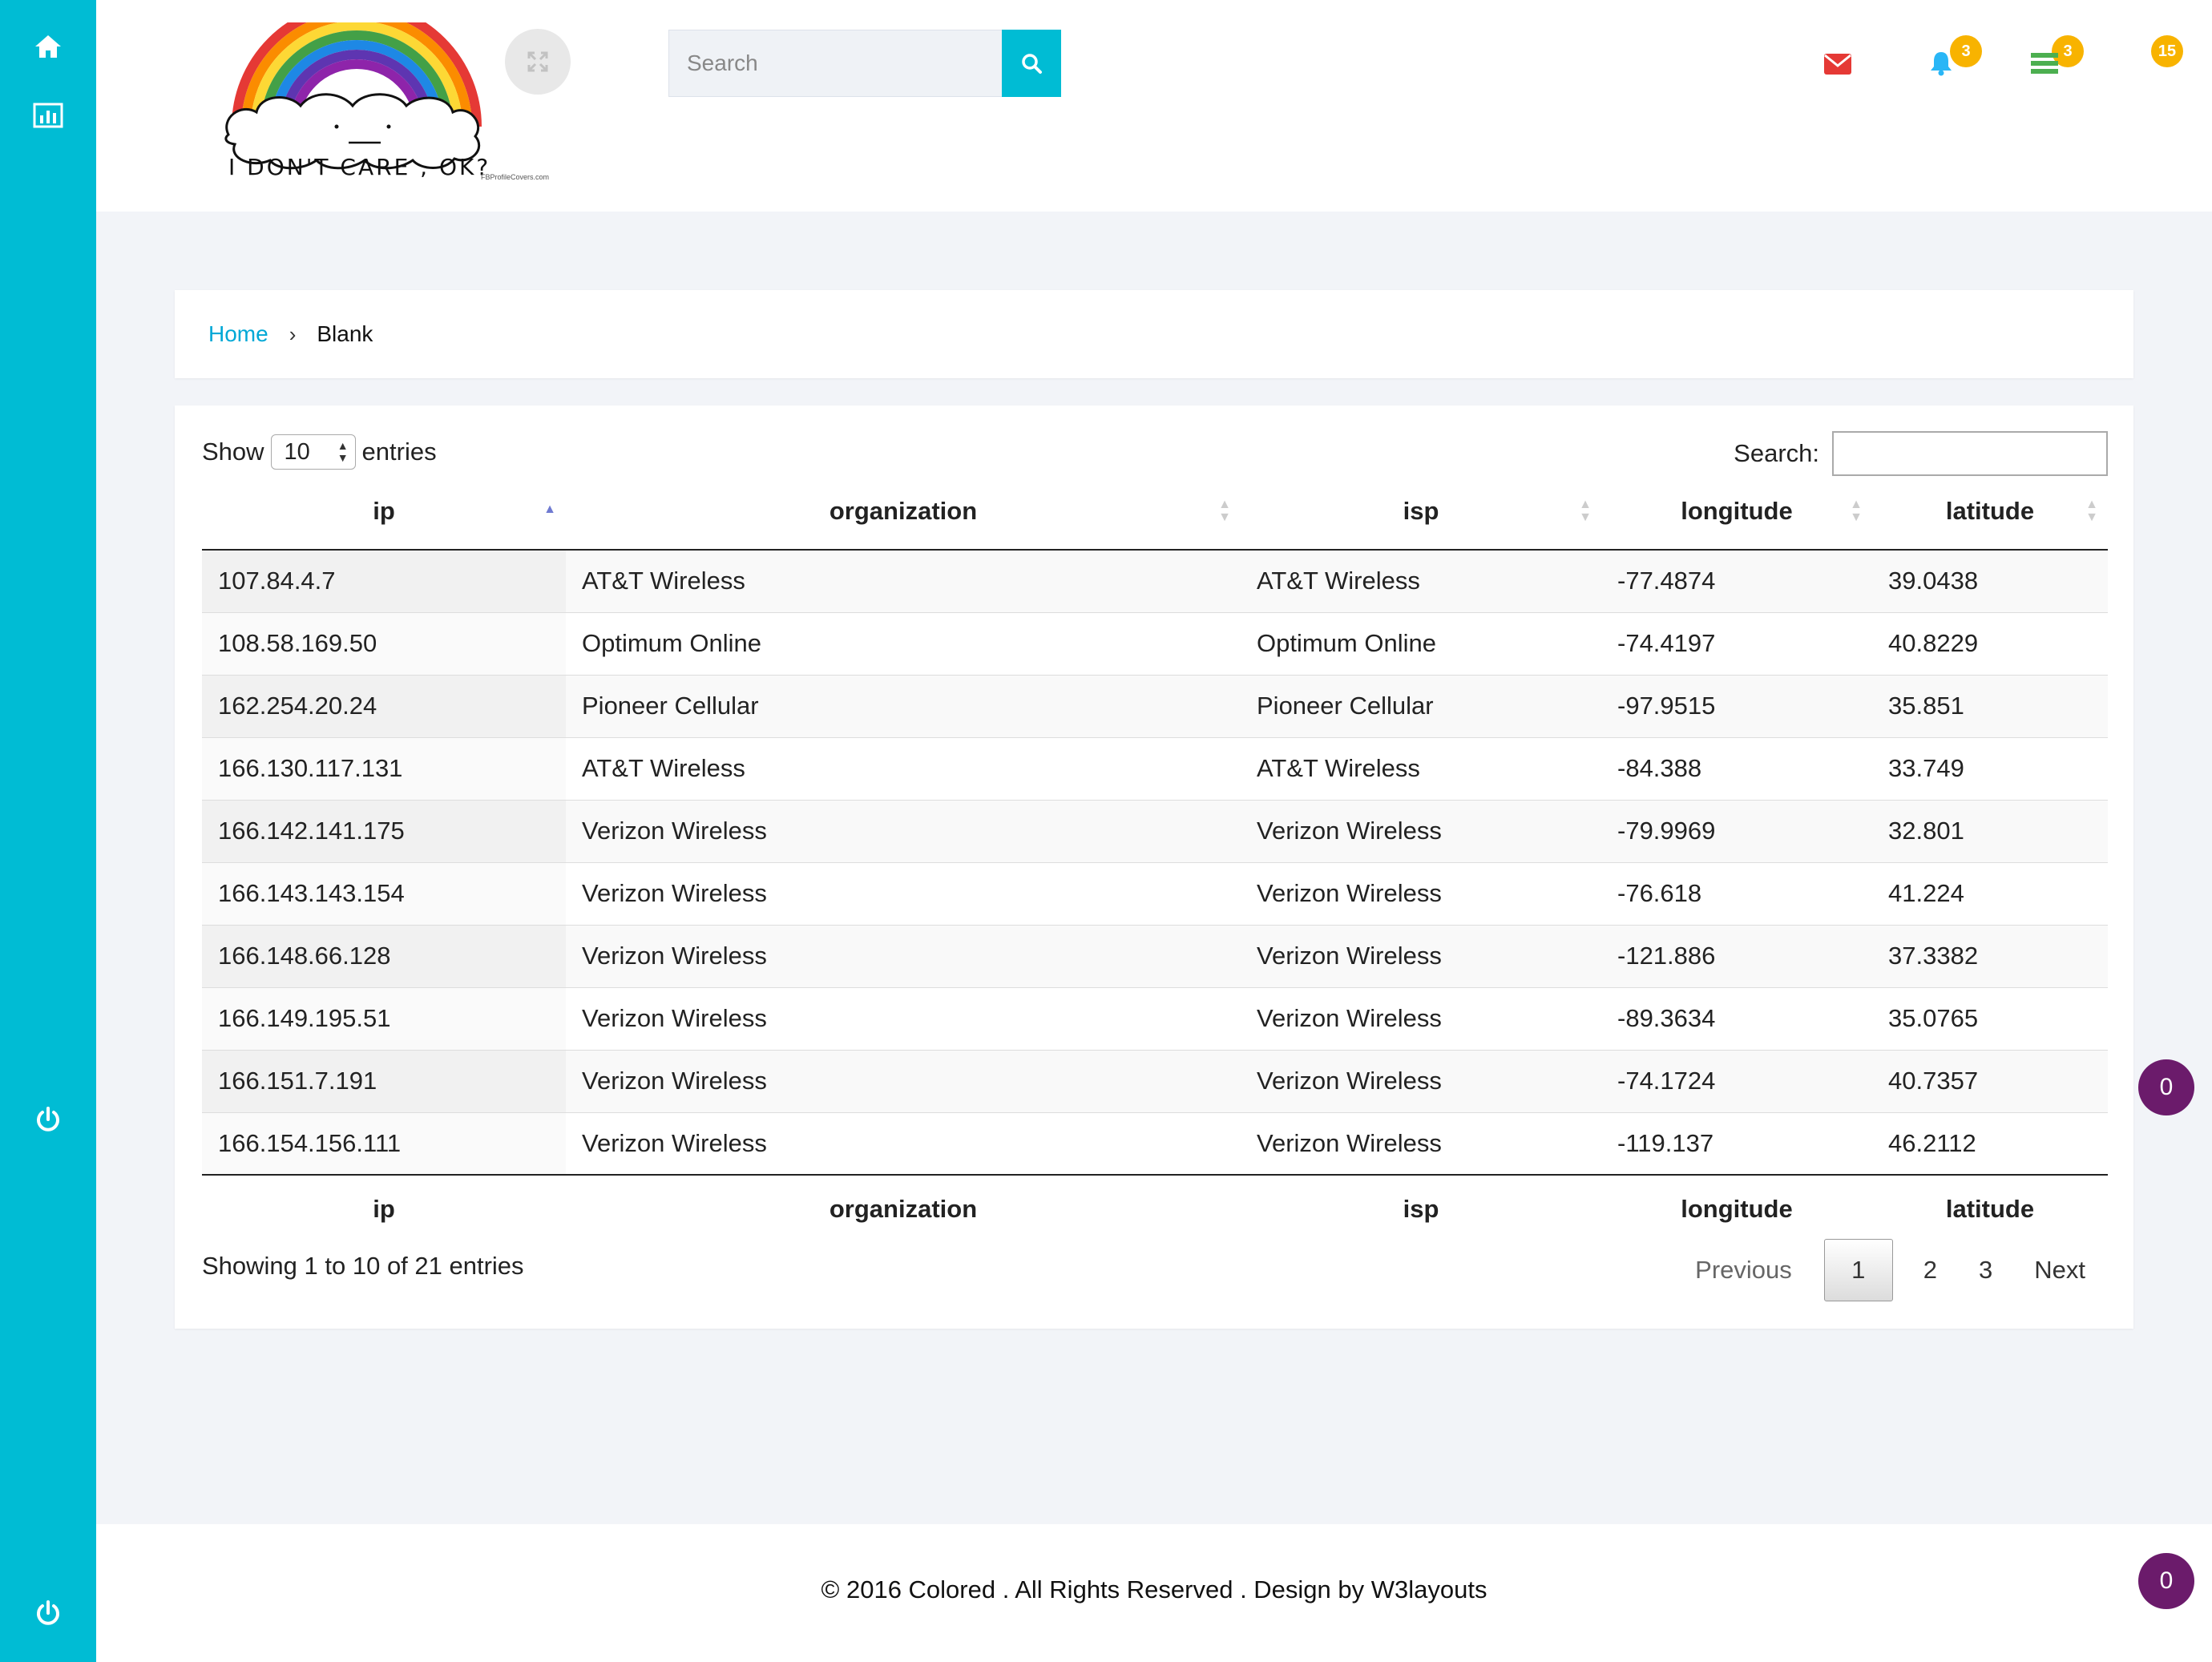  Describe the element at coordinates (48, 1120) in the screenshot. I see `power-icon` at that location.